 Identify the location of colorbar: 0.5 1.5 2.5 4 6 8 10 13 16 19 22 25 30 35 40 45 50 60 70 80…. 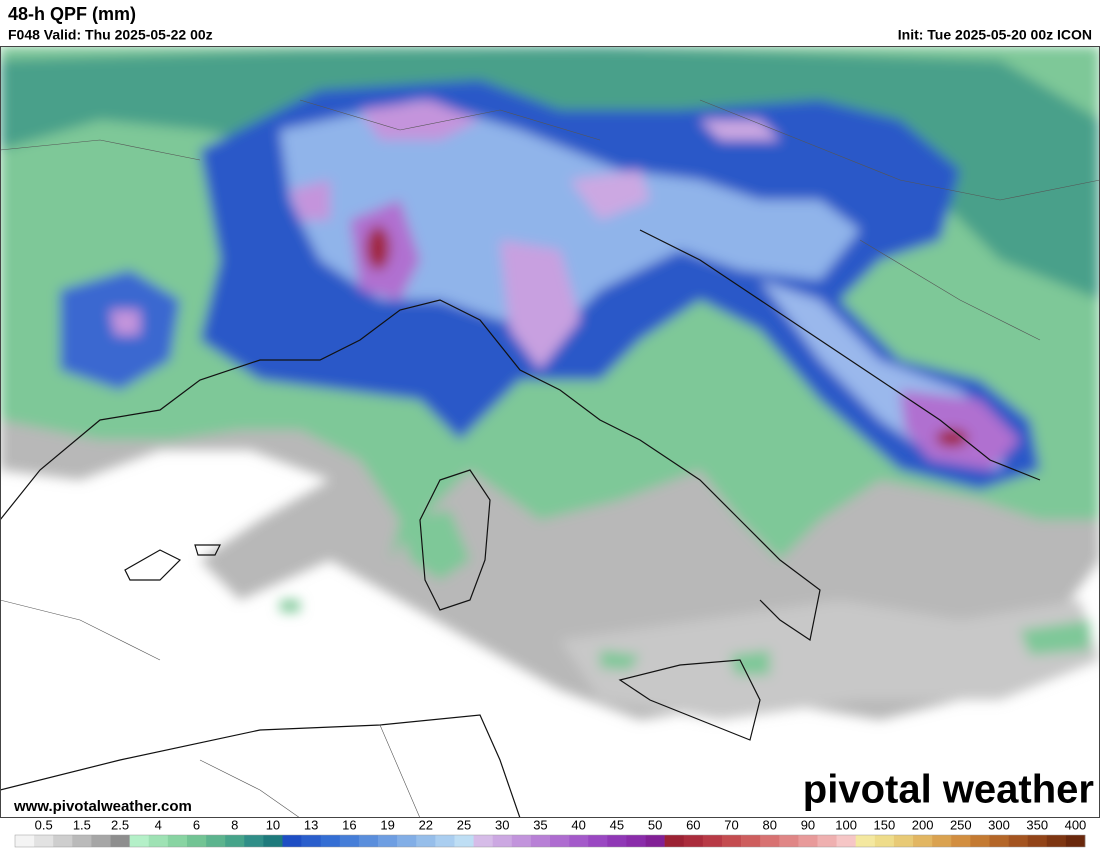
(550, 832).